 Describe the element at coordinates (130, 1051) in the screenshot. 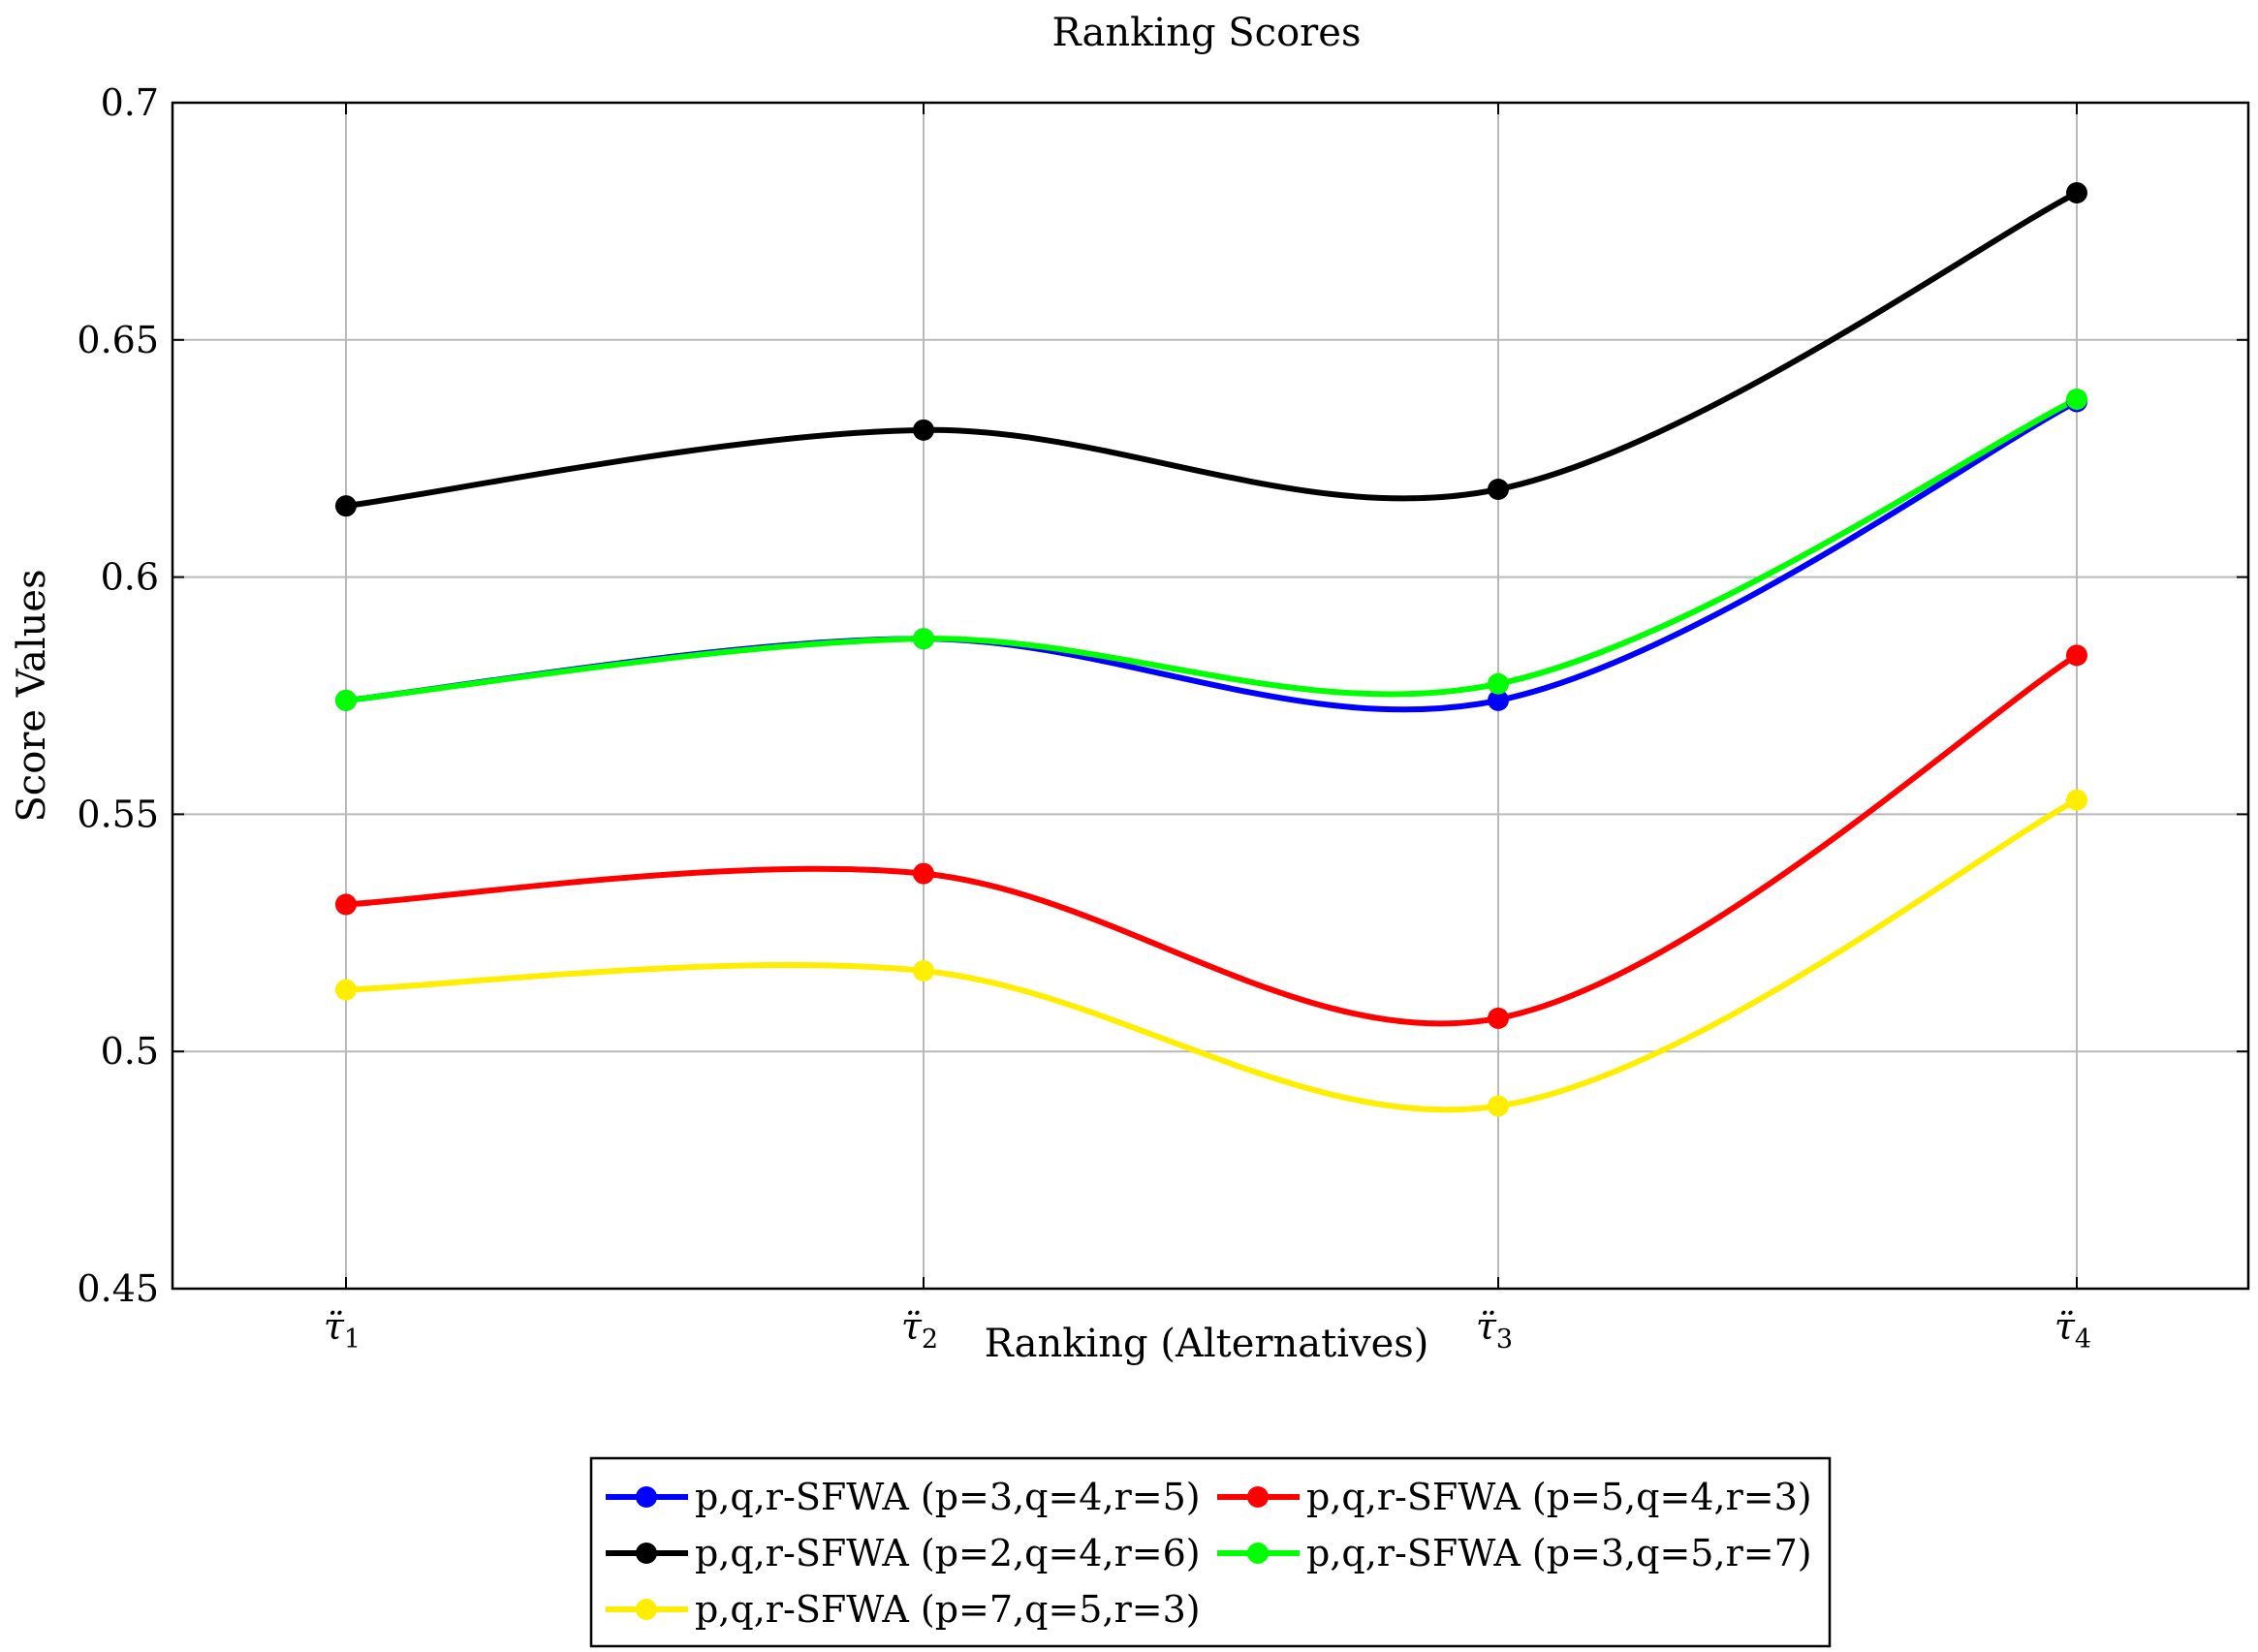

I see `y-tick-label: 0.5` at that location.